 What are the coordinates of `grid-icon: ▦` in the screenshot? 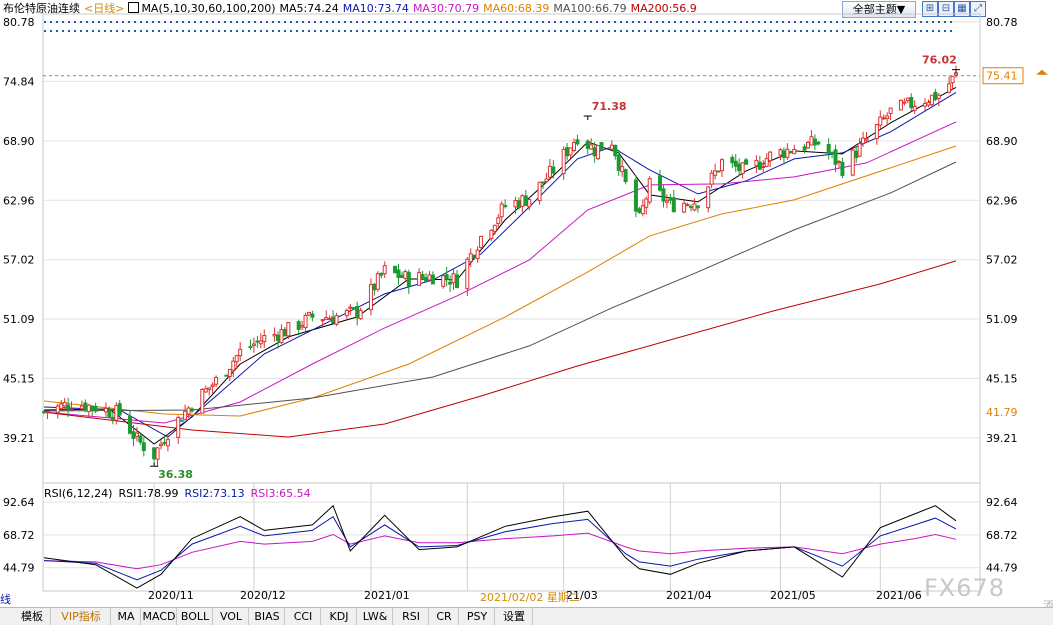 It's located at (962, 9).